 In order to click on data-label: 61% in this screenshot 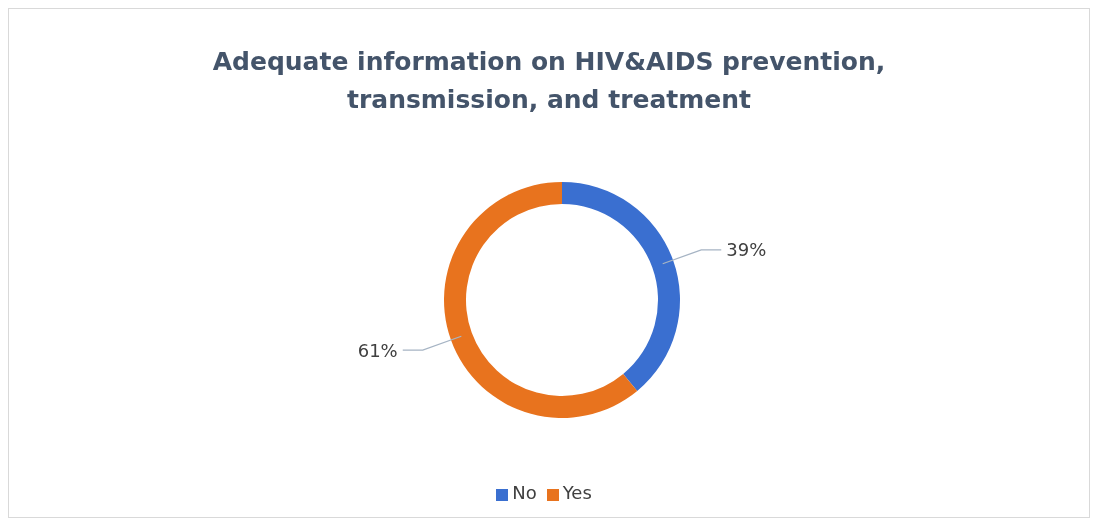, I will do `click(377, 350)`.